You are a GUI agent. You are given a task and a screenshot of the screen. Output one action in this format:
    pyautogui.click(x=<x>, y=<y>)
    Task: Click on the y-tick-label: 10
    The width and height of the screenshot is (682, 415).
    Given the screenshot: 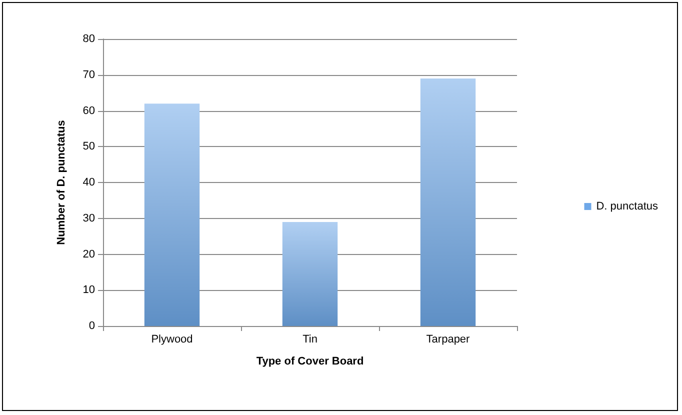 What is the action you would take?
    pyautogui.click(x=88, y=290)
    